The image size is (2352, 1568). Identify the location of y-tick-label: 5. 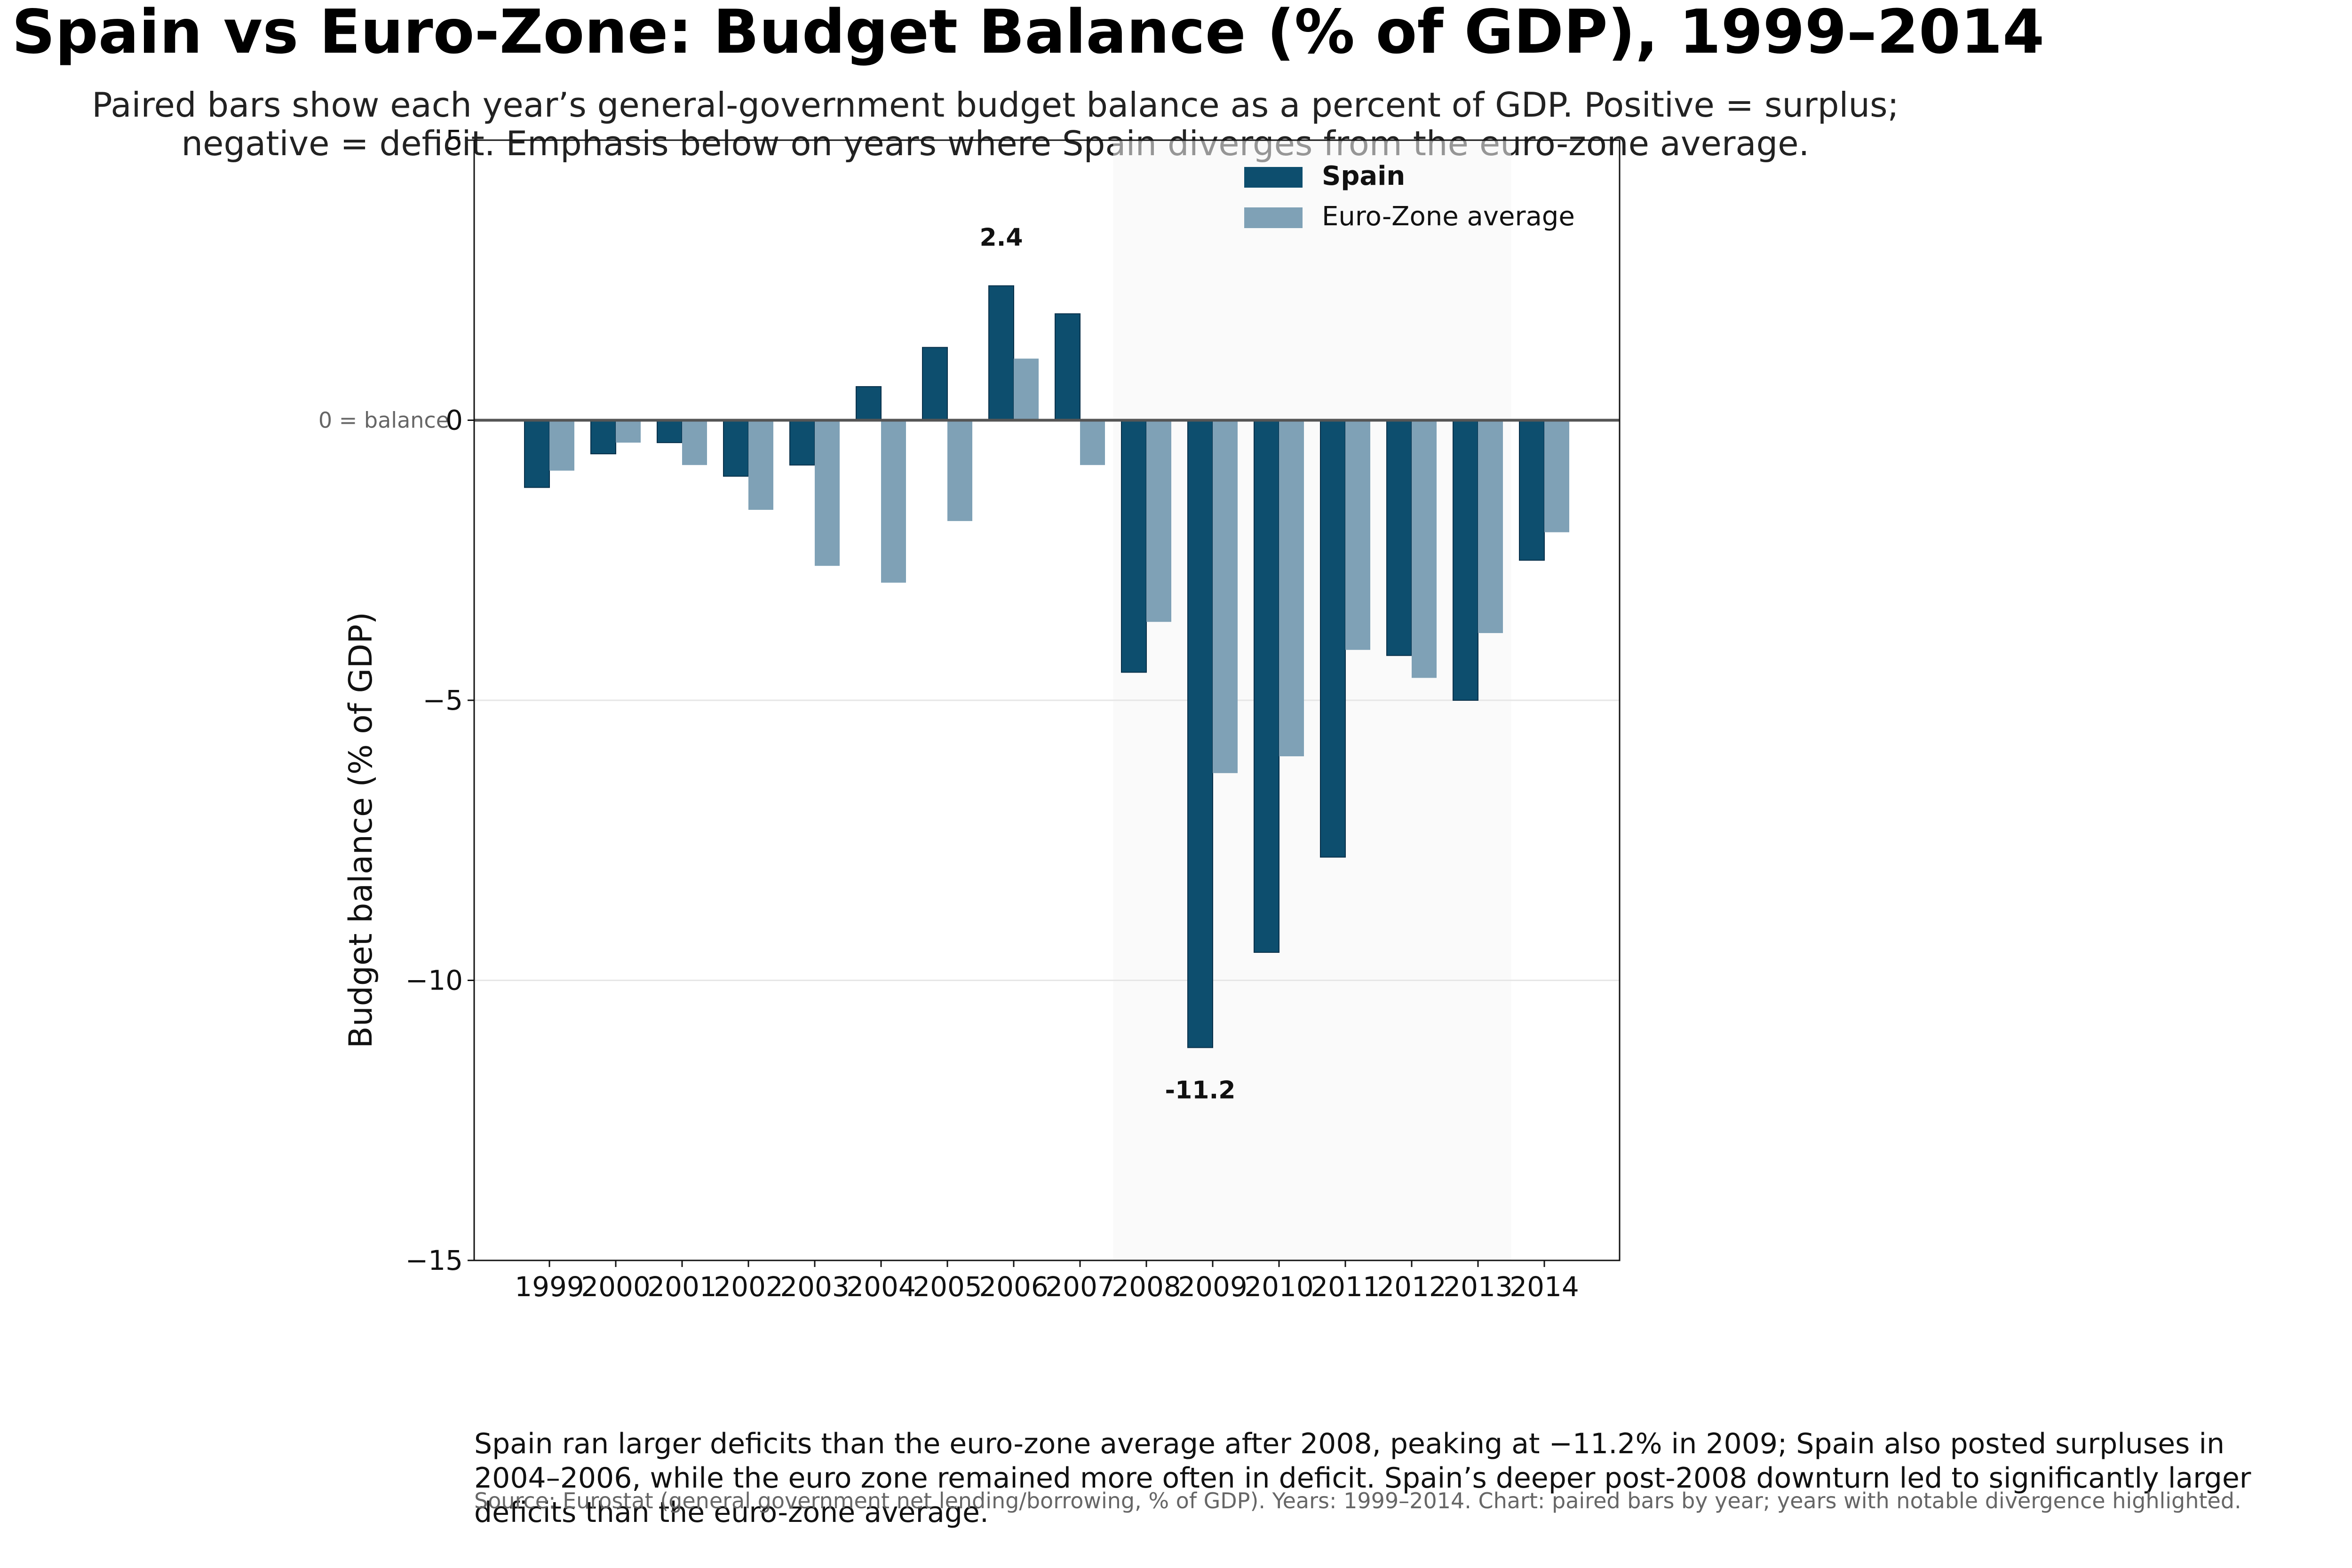
(454, 140).